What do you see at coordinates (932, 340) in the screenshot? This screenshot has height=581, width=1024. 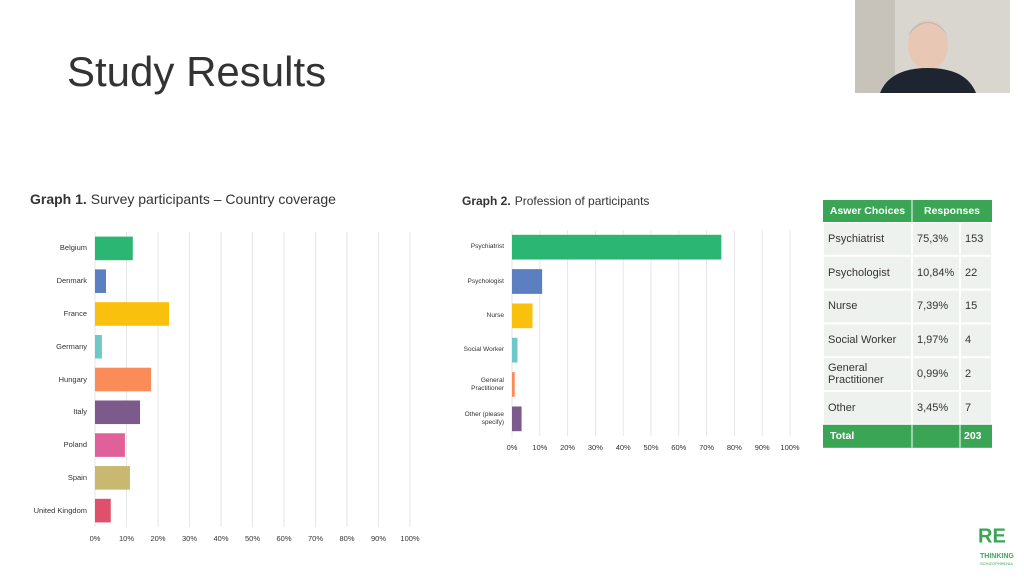 I see `cell-box: 1,97%` at bounding box center [932, 340].